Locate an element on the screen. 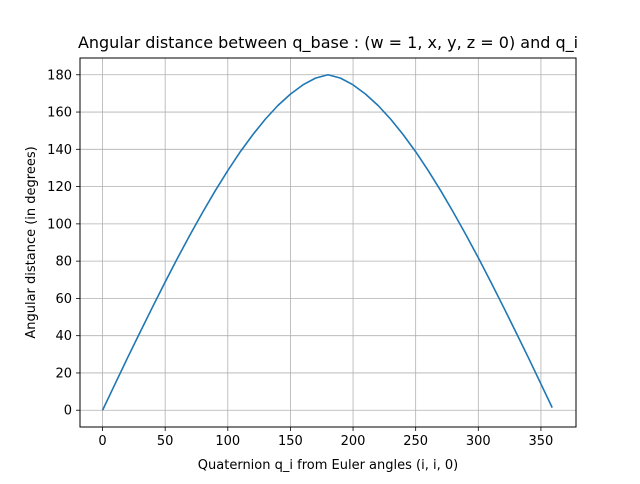 The height and width of the screenshot is (484, 640). x-tick-label: 50 is located at coordinates (165, 441).